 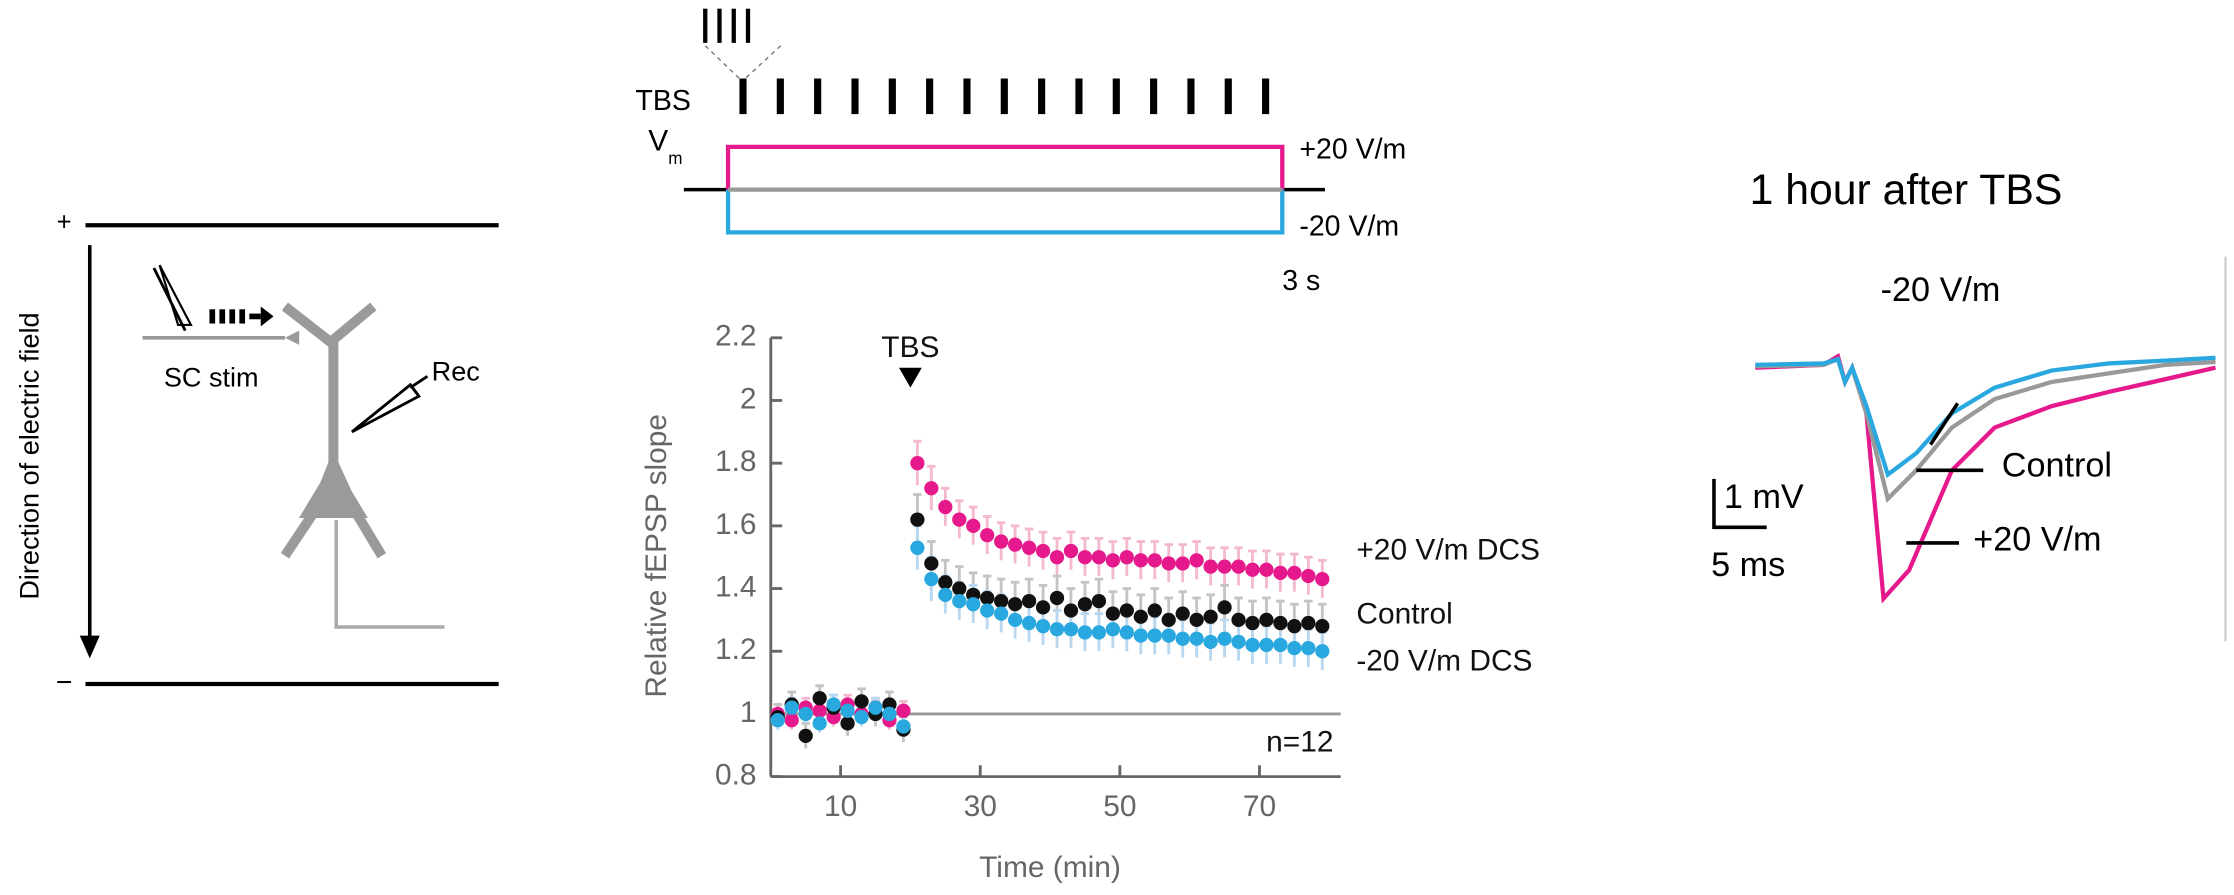 What do you see at coordinates (1944, 424) in the screenshot?
I see `neg-pointer` at bounding box center [1944, 424].